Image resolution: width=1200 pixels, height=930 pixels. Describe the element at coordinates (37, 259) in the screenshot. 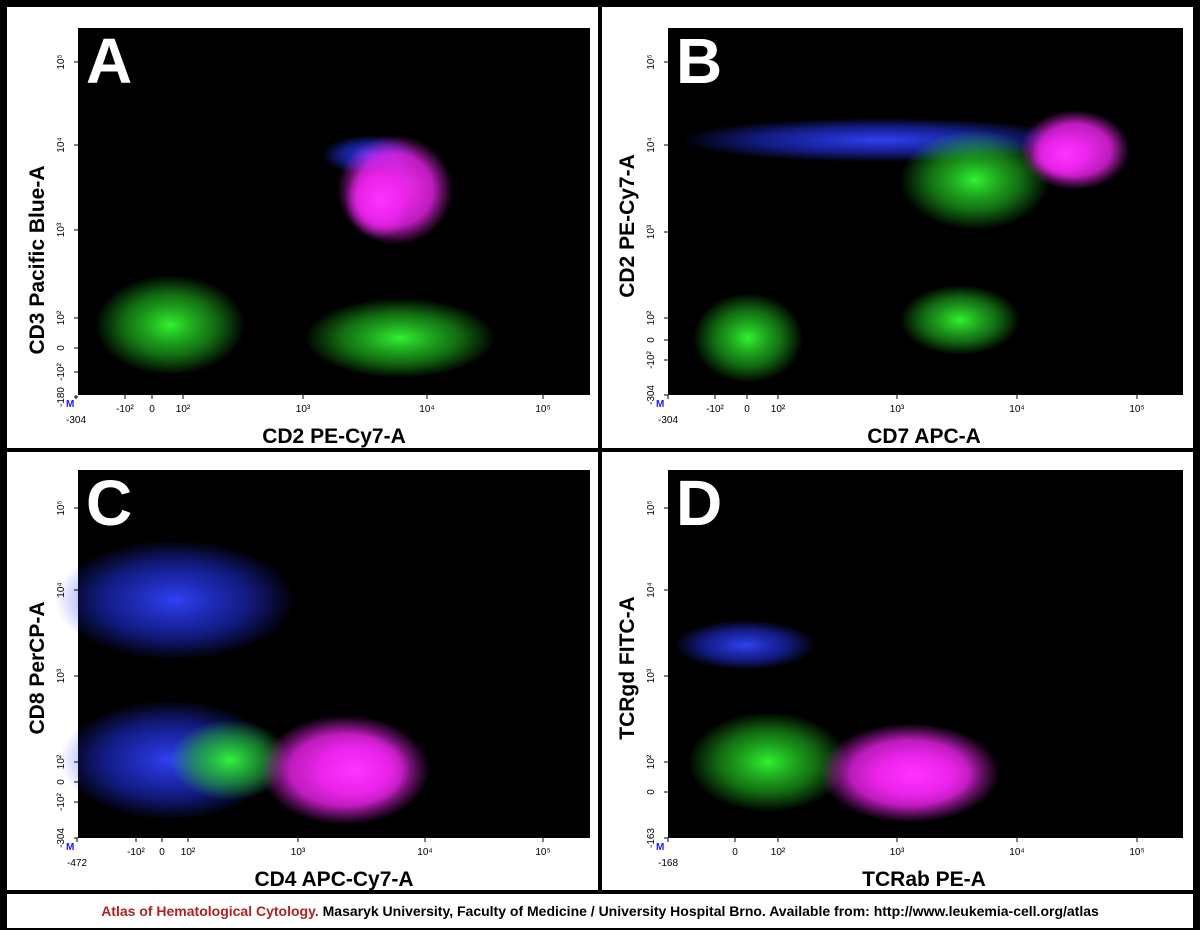

I see `y-axis-label: CD3 Pacific Blue-A` at that location.